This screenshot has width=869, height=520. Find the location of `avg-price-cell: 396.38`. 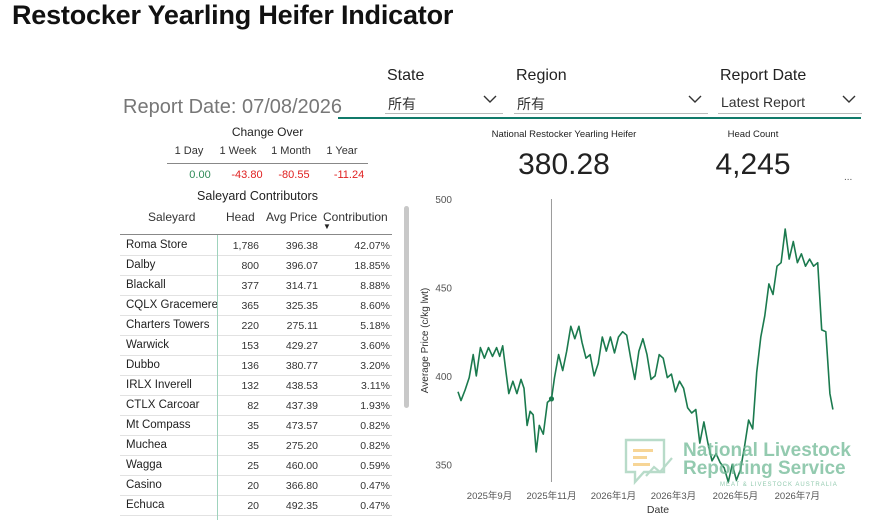

avg-price-cell: 396.38 is located at coordinates (301, 246).